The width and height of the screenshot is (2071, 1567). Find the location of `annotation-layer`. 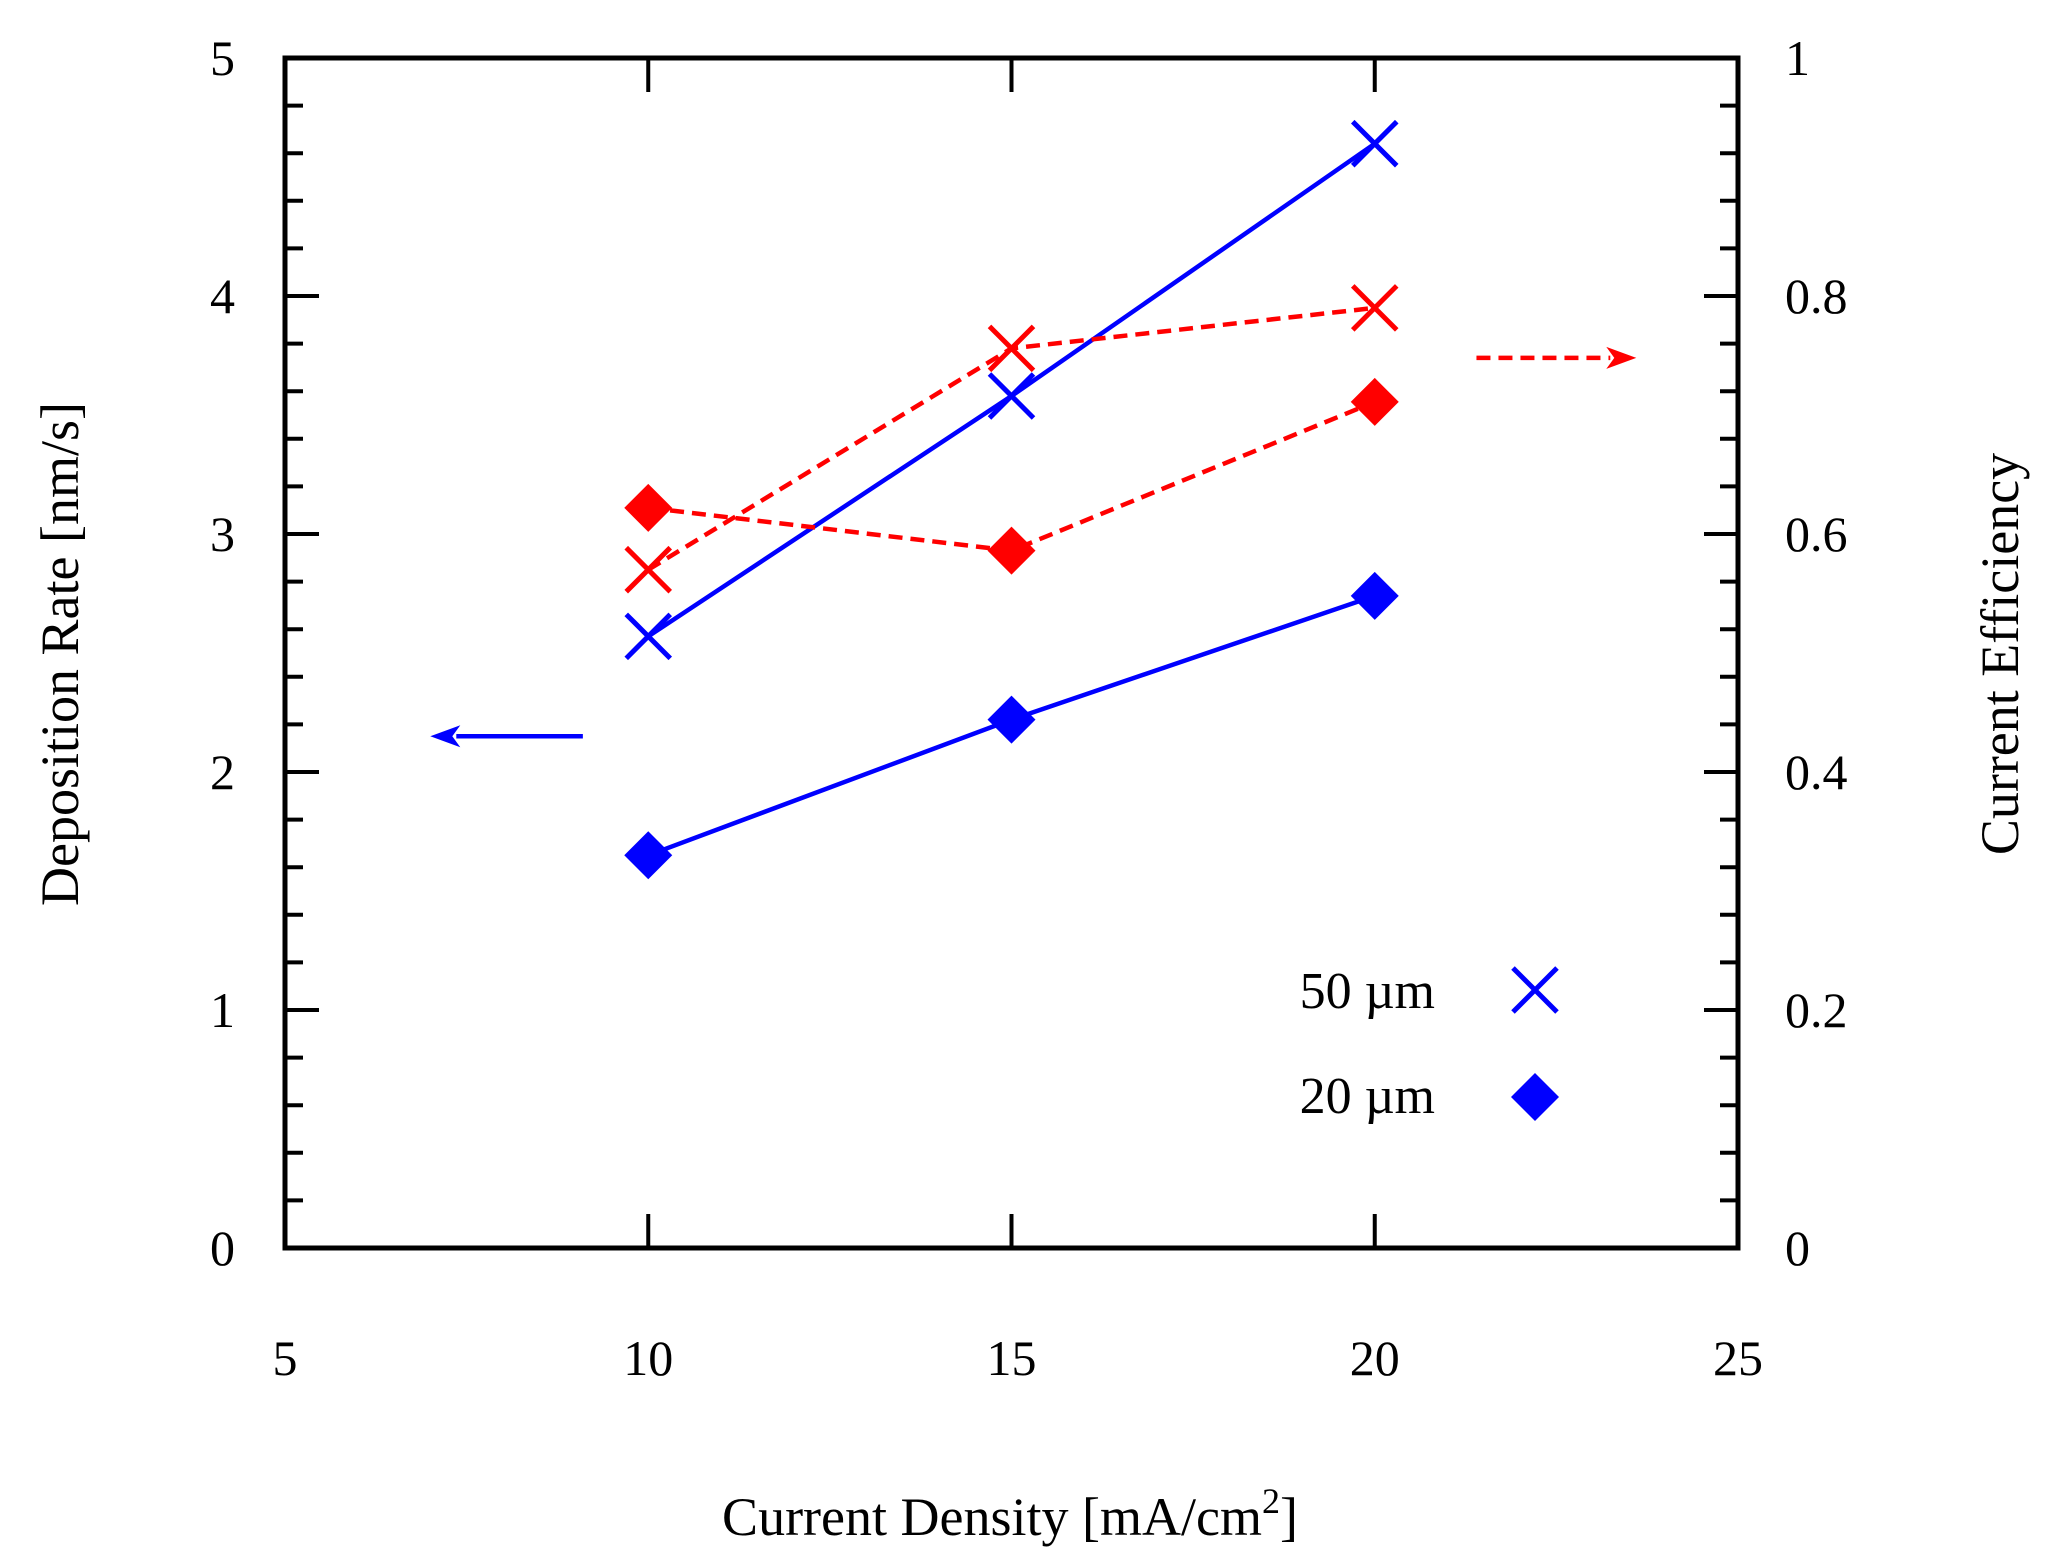

annotation-layer is located at coordinates (1033, 547).